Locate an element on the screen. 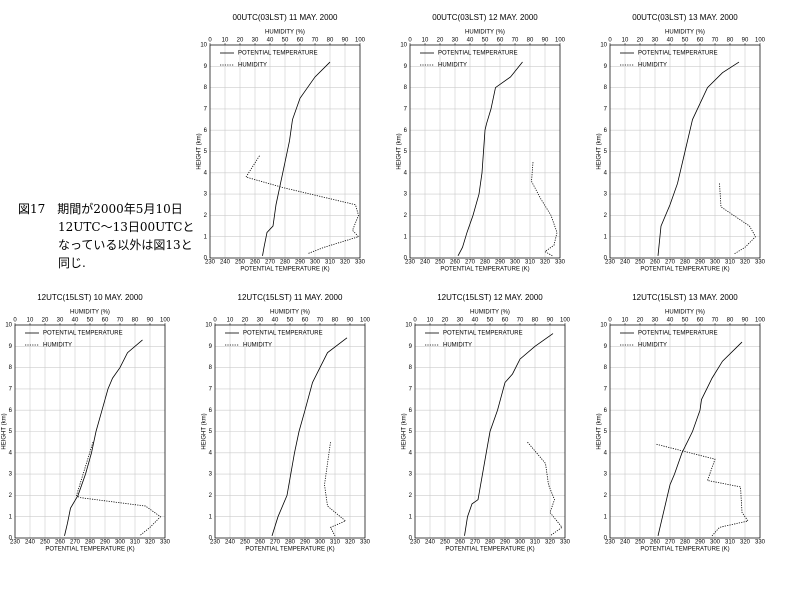  x-tick-label: 330 is located at coordinates (560, 263).